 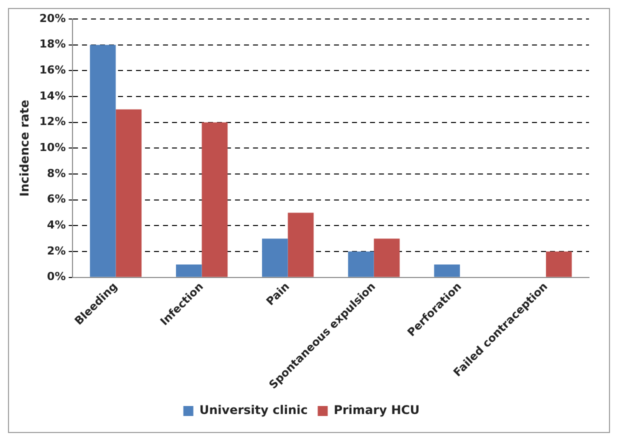 I want to click on legend-label: Primary HCU, so click(x=377, y=410).